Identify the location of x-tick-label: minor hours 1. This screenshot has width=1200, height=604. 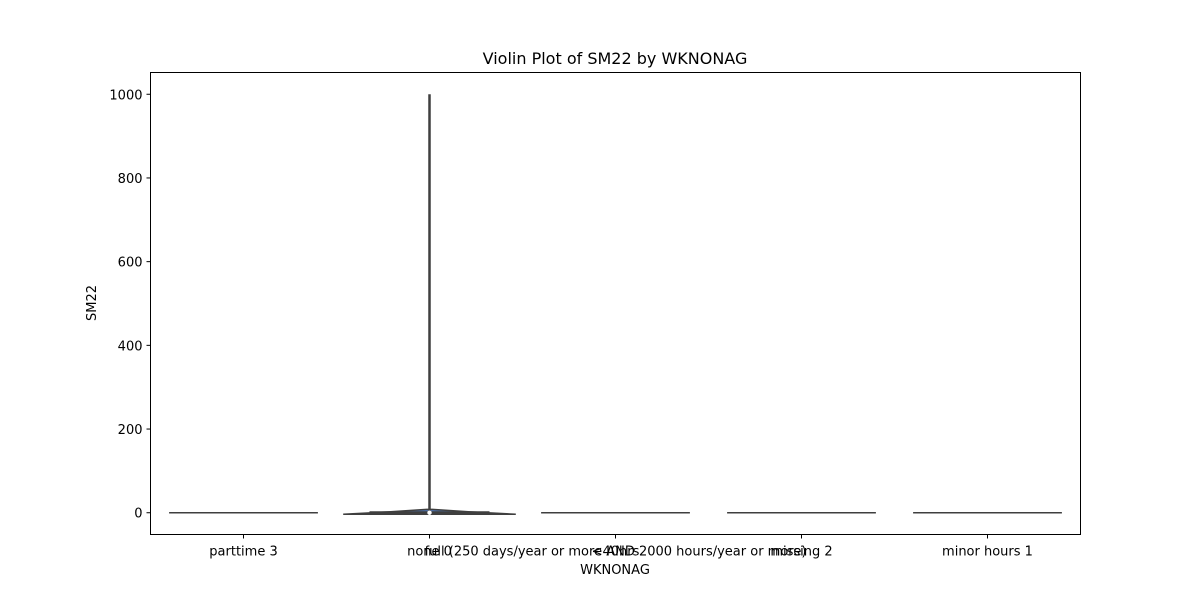
(987, 552).